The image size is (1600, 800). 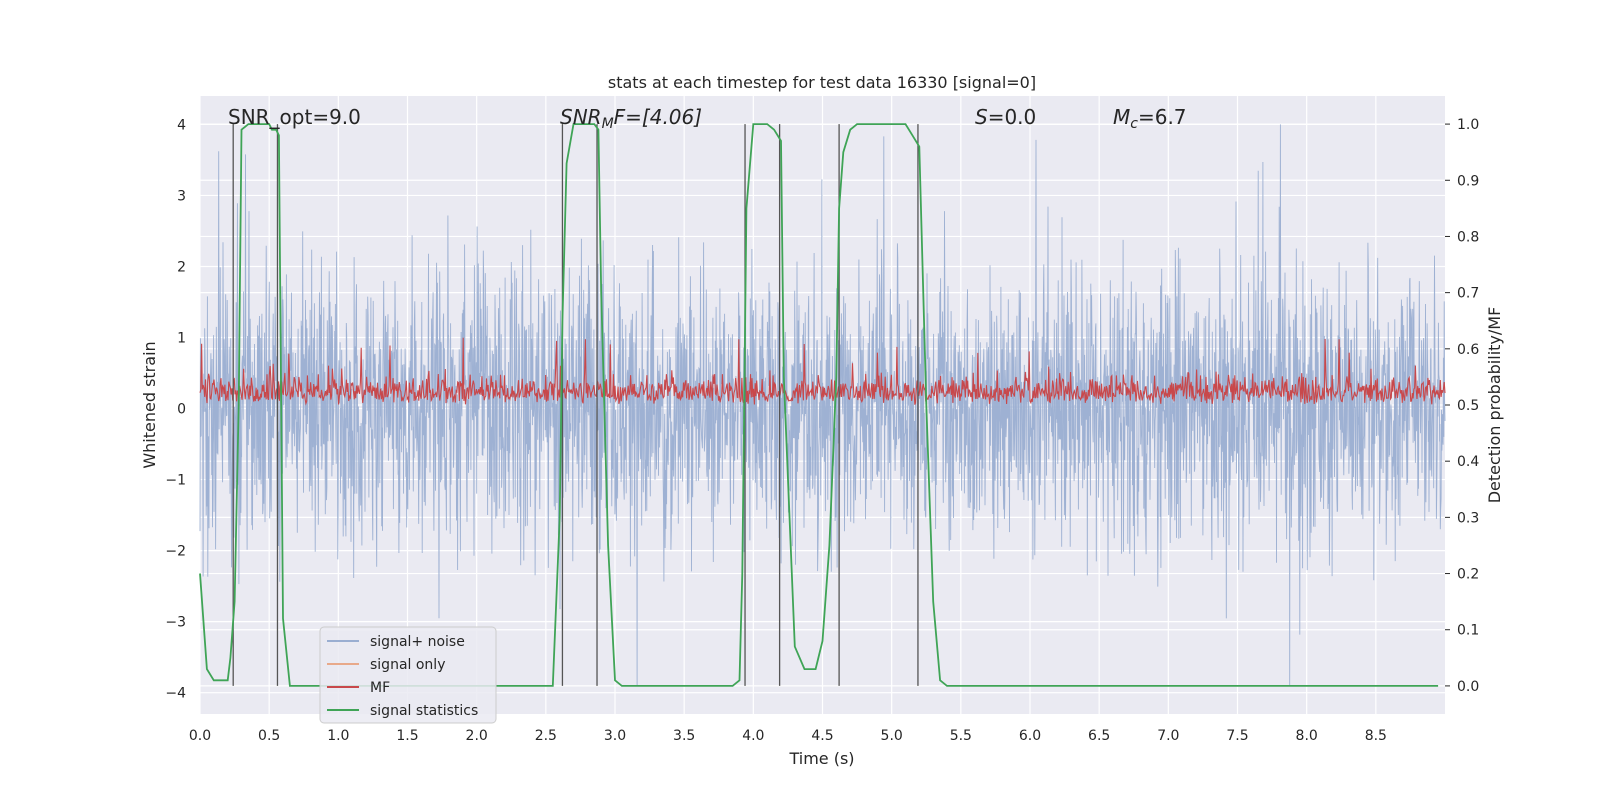 I want to click on y-tick-label-right: 0.1, so click(x=1468, y=631).